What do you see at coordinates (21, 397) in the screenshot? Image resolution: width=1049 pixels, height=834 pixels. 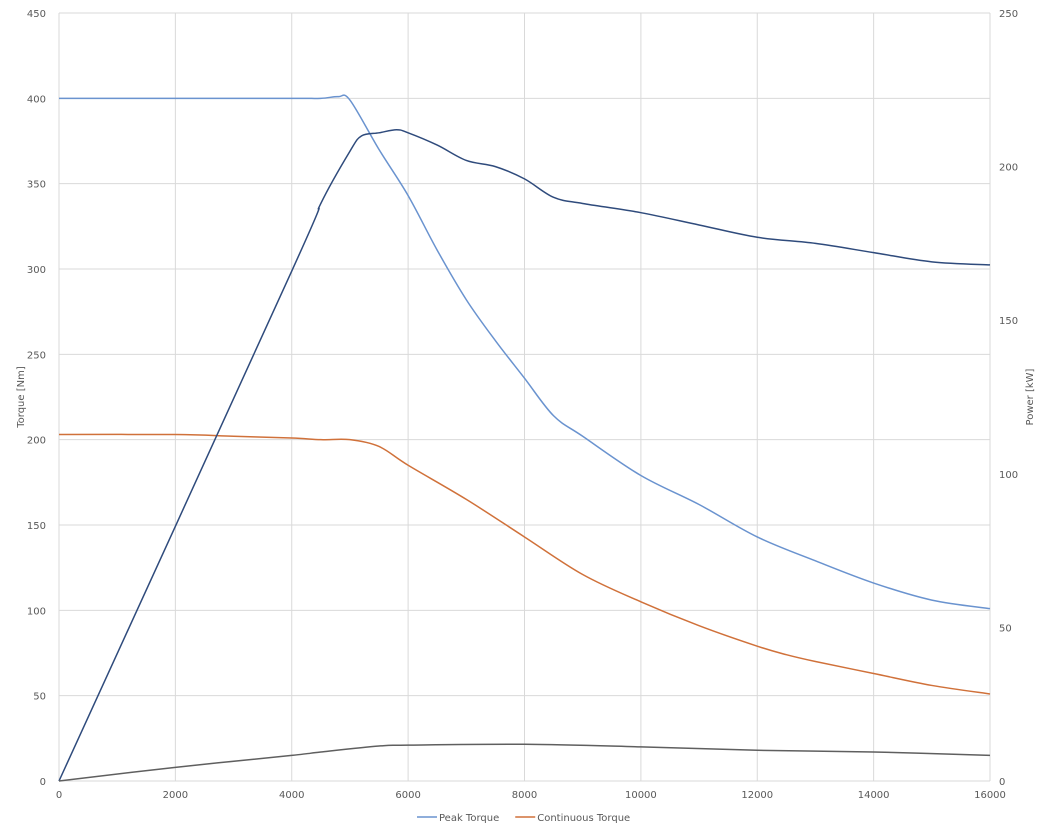 I see `y-axis-label: Torque [Nm]` at bounding box center [21, 397].